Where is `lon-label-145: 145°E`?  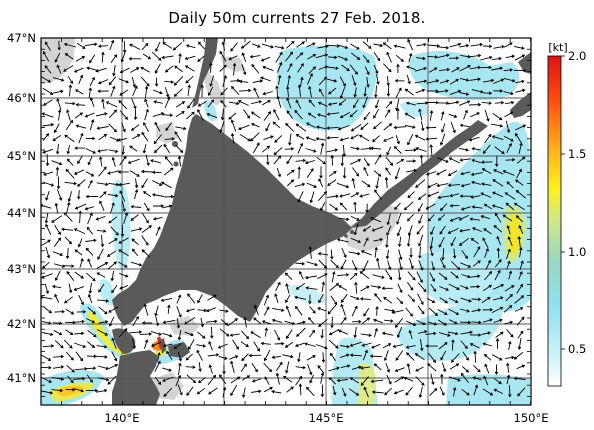
lon-label-145: 145°E is located at coordinates (326, 418).